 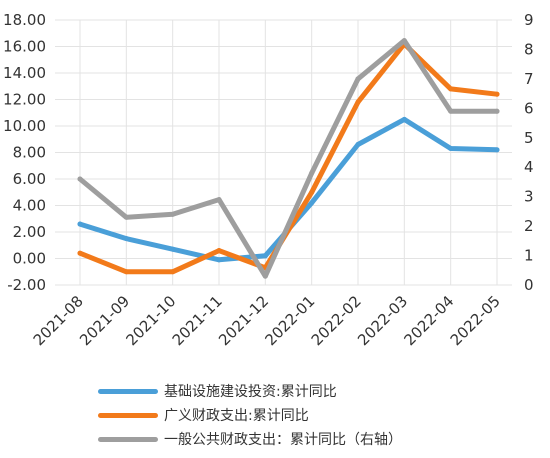 I want to click on x-tick-label: 2022-02, so click(x=336, y=320).